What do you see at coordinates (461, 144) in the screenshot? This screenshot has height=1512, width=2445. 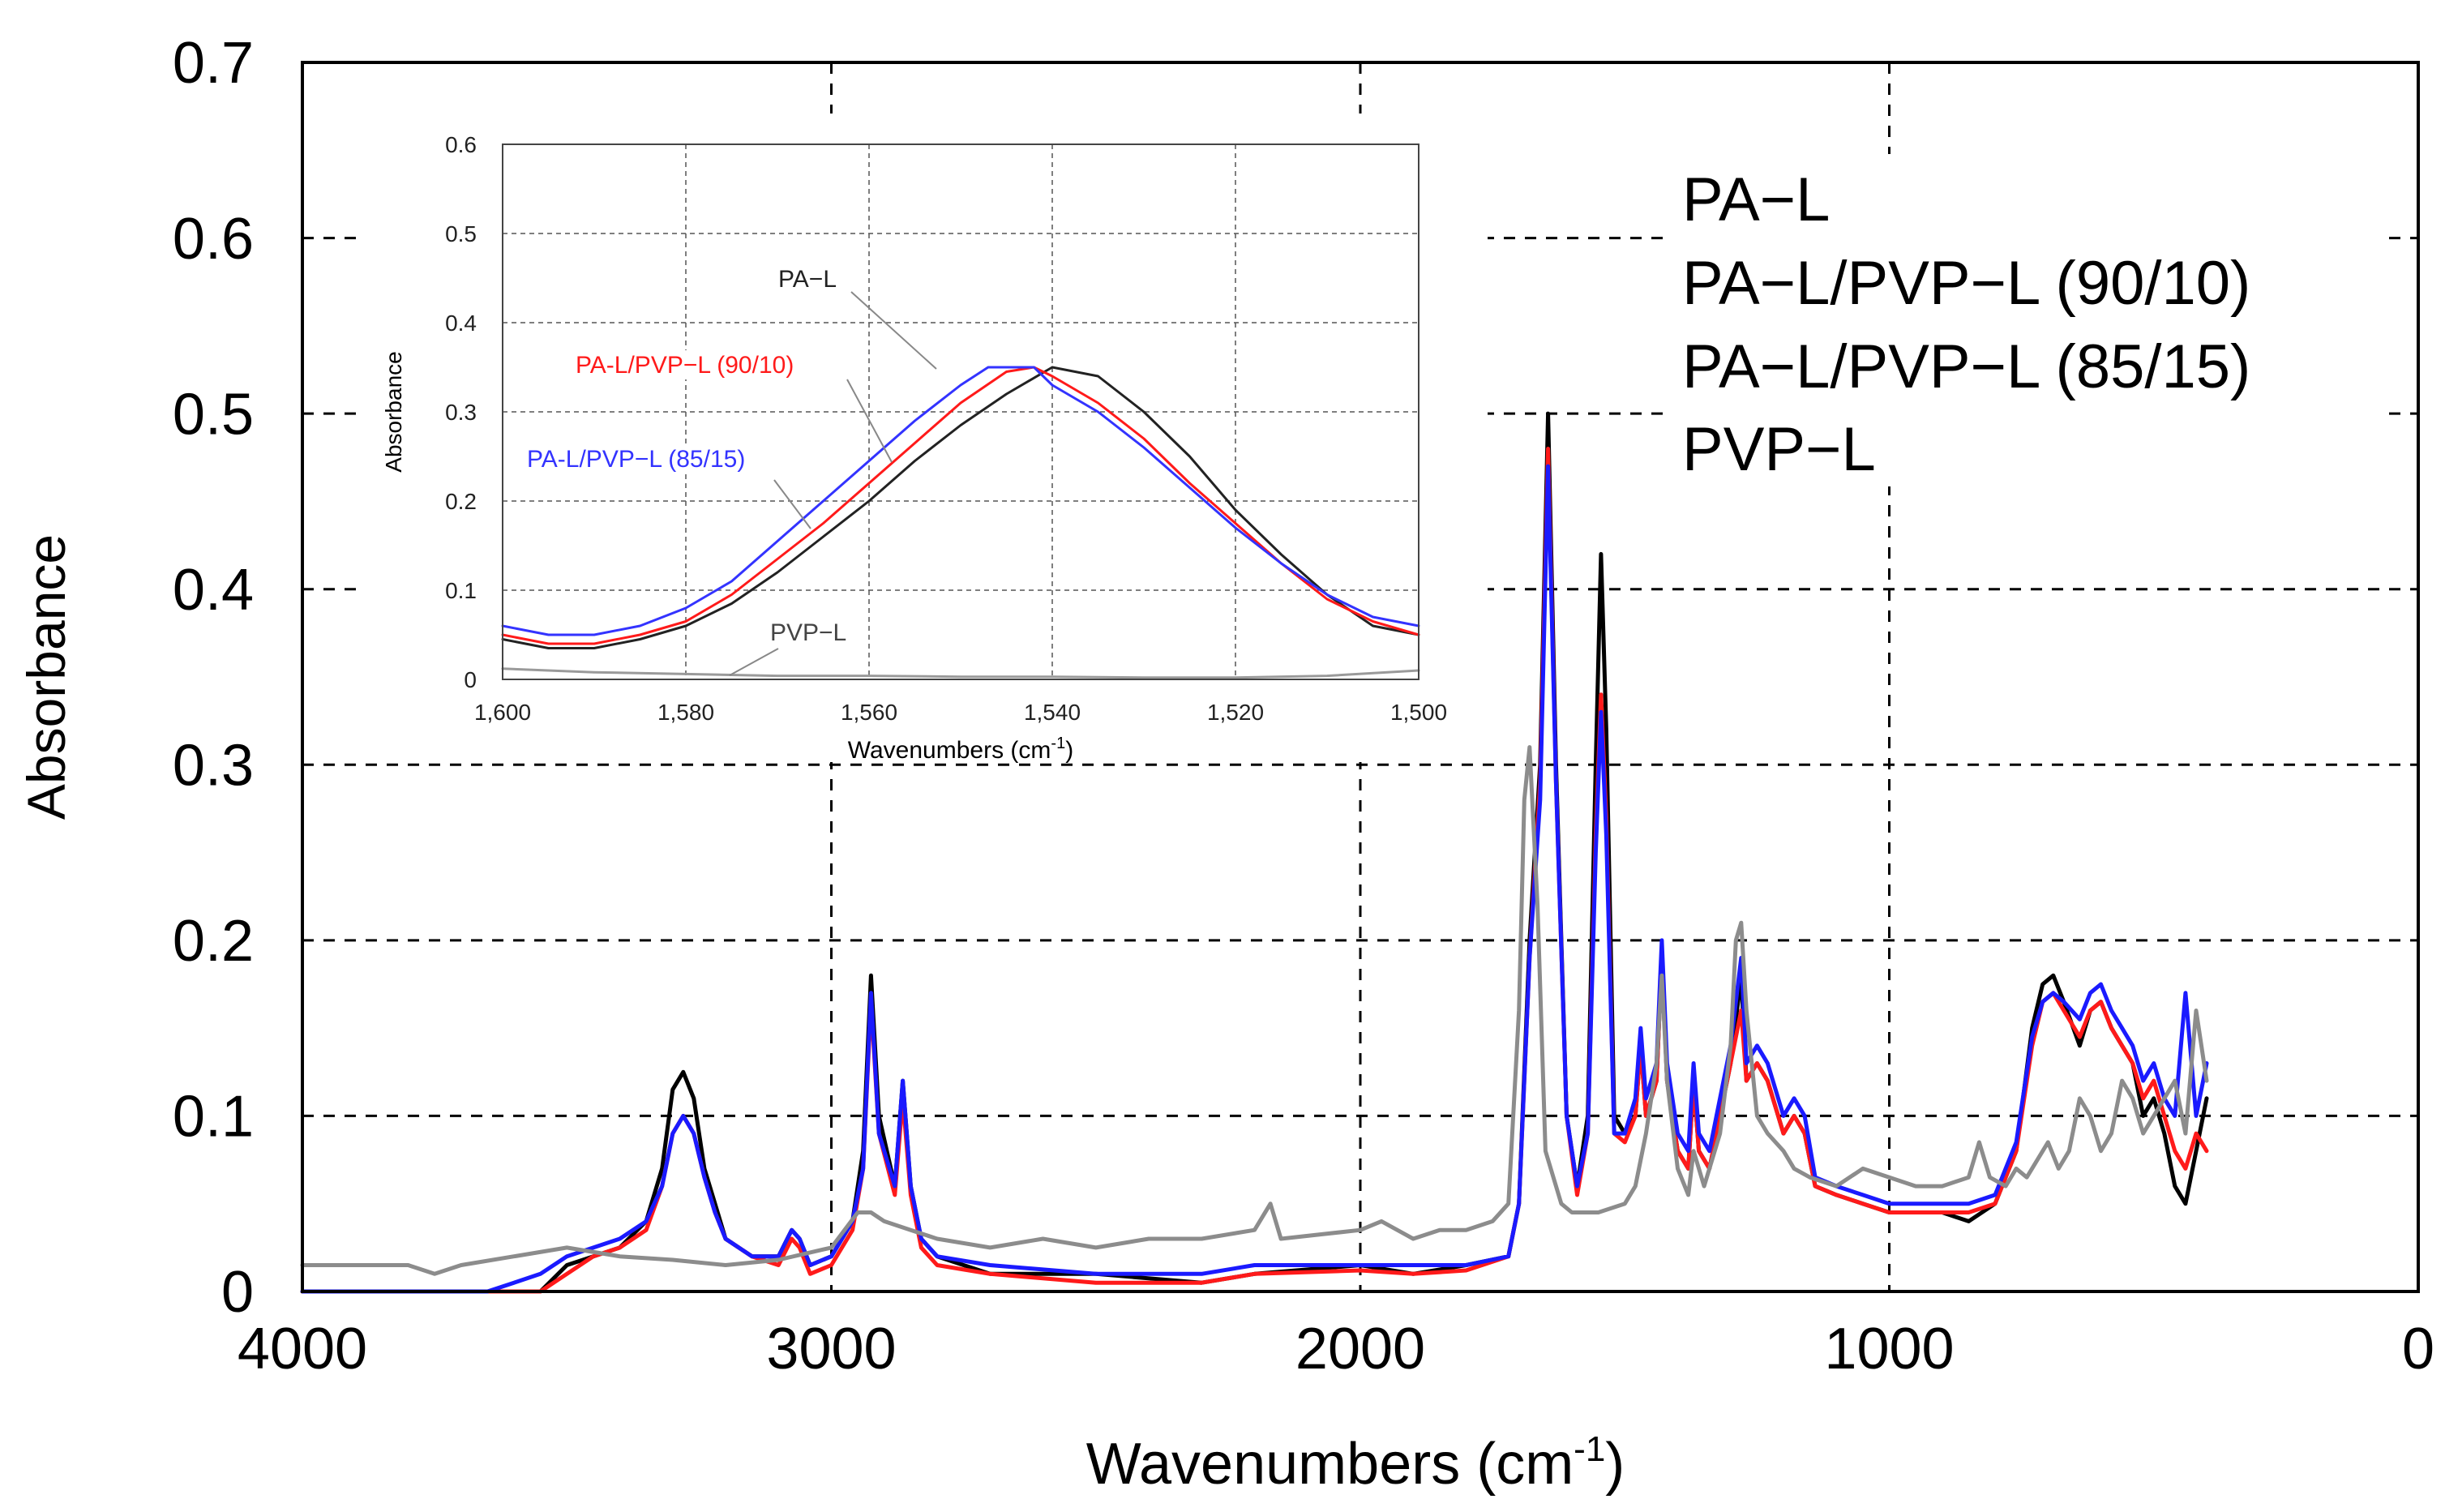 I see `inset-y-tick-0-6: 0.6` at bounding box center [461, 144].